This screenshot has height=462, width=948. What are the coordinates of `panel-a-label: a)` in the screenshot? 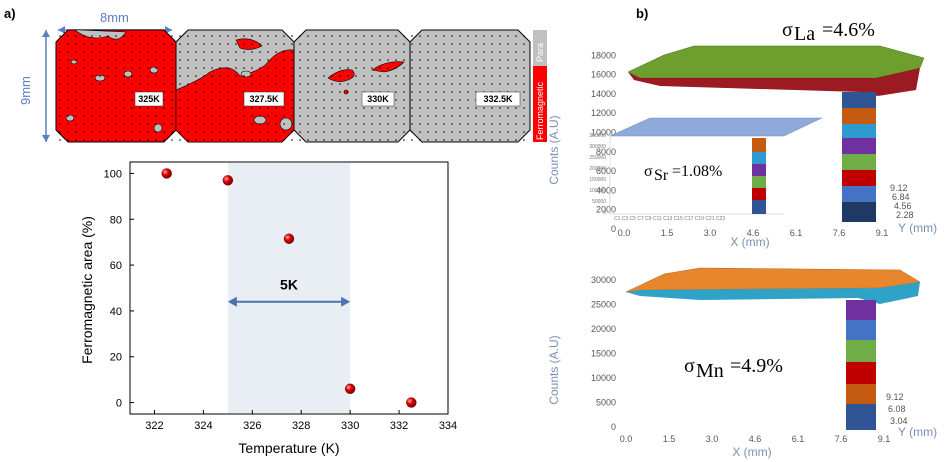 It's located at (10, 13).